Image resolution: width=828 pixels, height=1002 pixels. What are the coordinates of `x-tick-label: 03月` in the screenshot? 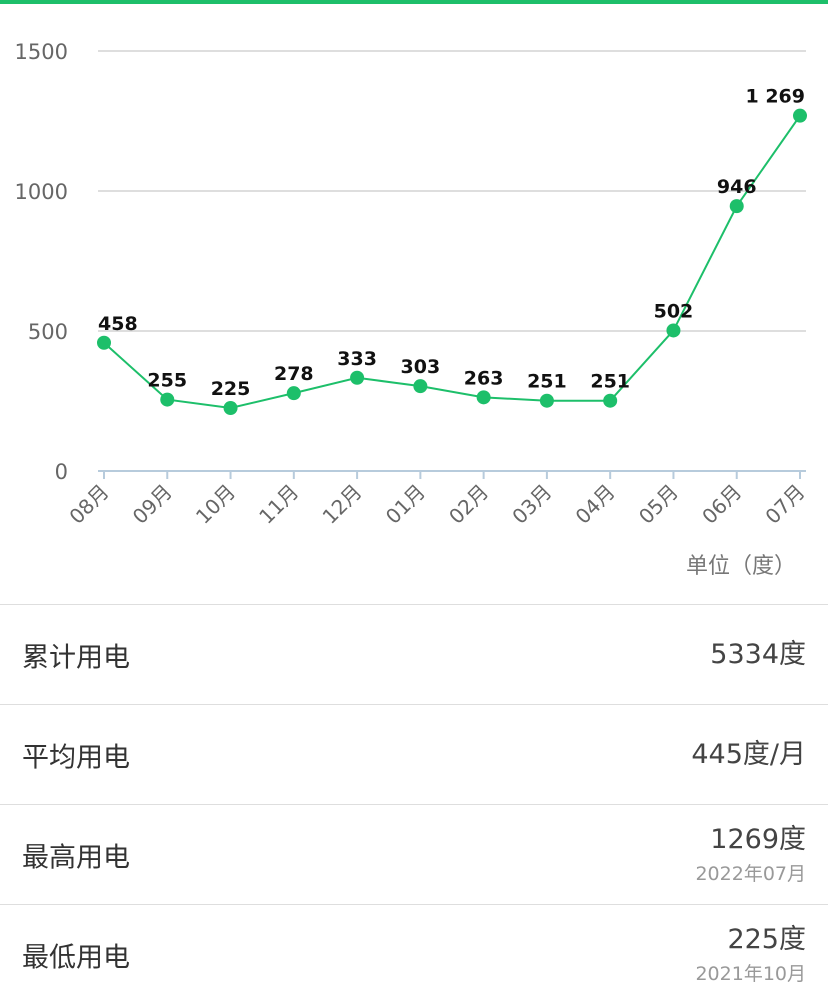 It's located at (531, 504).